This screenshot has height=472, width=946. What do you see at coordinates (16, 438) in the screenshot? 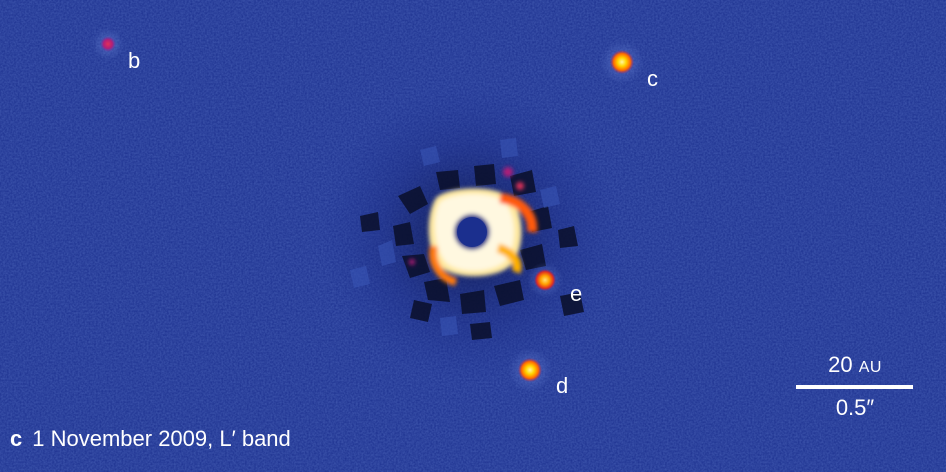
I see `panel-letter: c` at bounding box center [16, 438].